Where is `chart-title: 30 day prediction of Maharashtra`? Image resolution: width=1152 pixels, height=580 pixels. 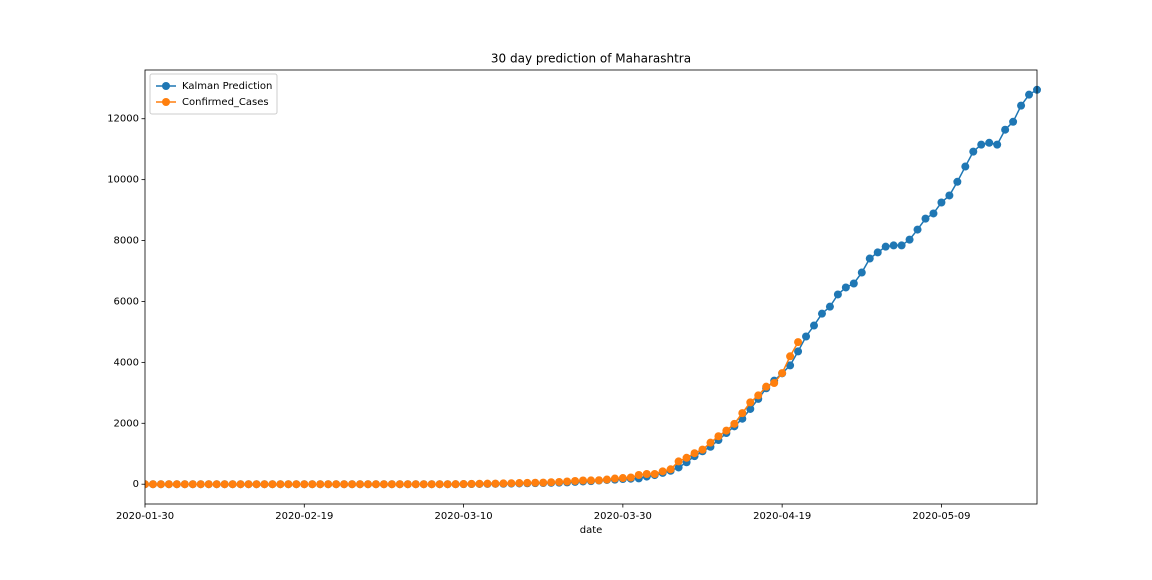
chart-title: 30 day prediction of Maharashtra is located at coordinates (591, 59).